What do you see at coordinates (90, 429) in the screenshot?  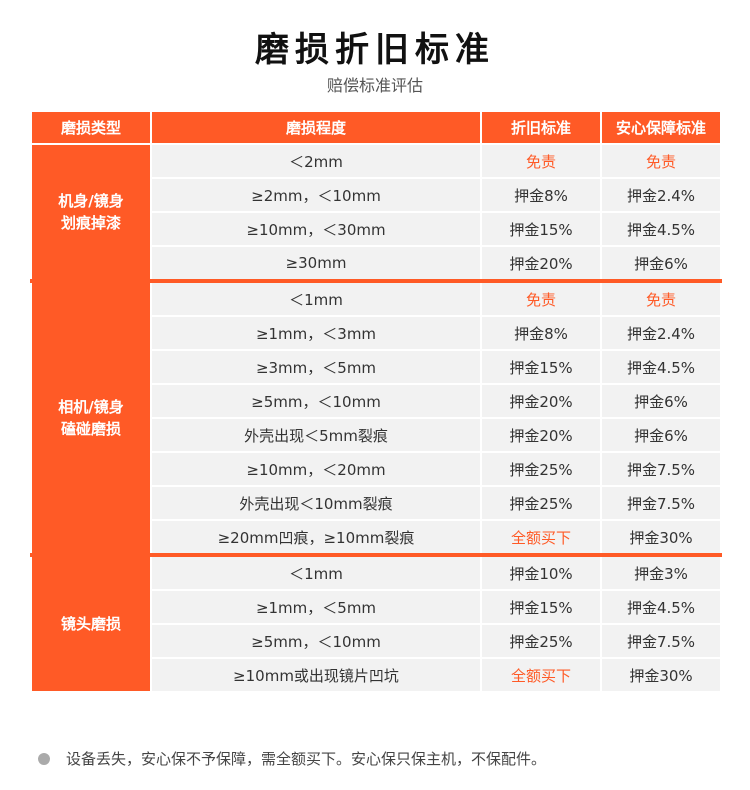 I see `type-line: 磕碰磨损` at bounding box center [90, 429].